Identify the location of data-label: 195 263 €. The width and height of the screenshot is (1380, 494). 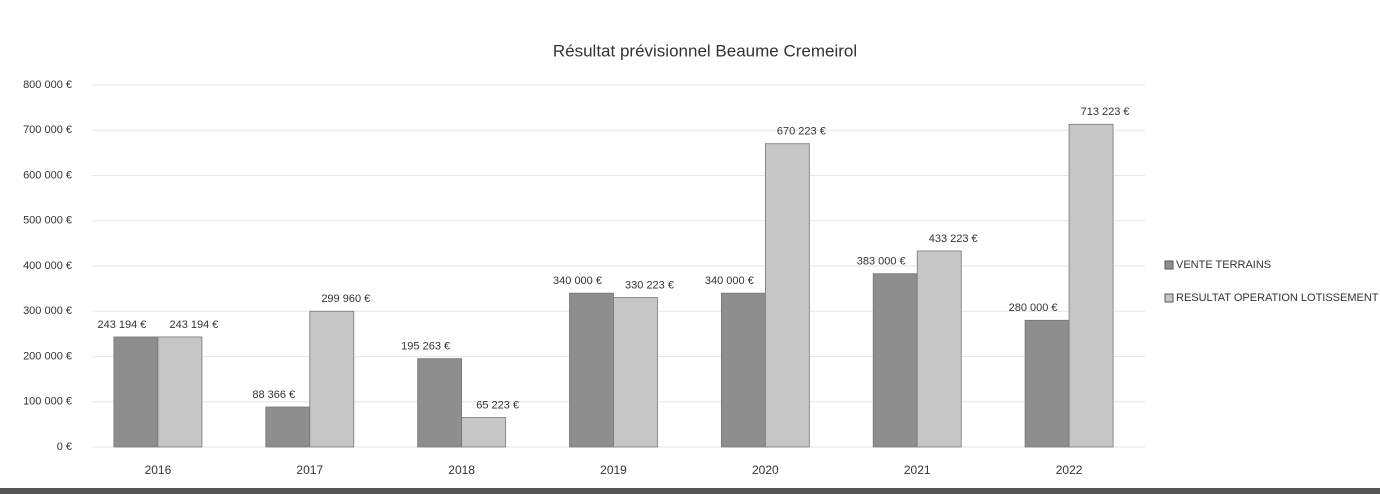
(425, 347).